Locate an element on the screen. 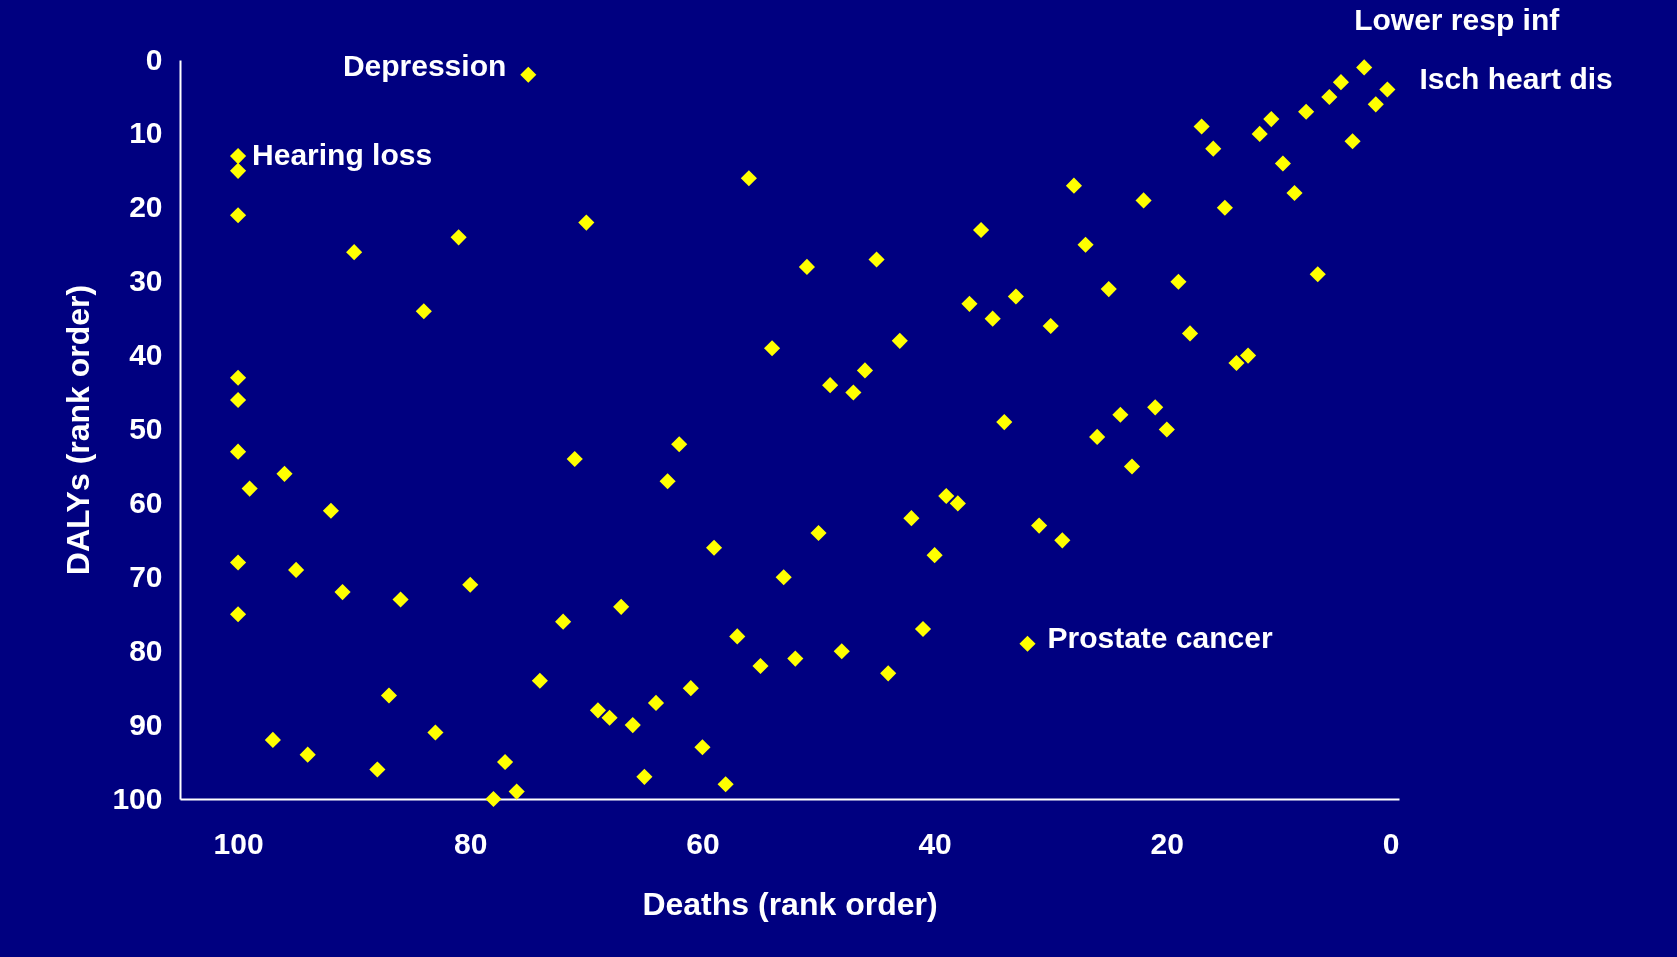 This screenshot has height=957, width=1677. x-tick-label: 60 is located at coordinates (703, 843).